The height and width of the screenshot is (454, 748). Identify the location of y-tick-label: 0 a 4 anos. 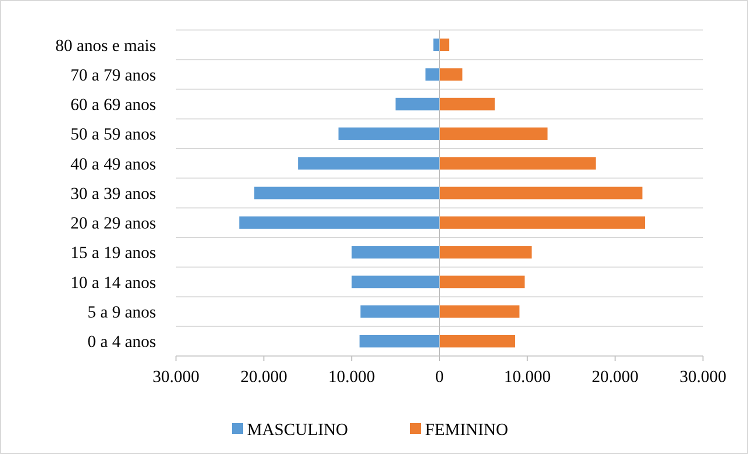
(122, 342).